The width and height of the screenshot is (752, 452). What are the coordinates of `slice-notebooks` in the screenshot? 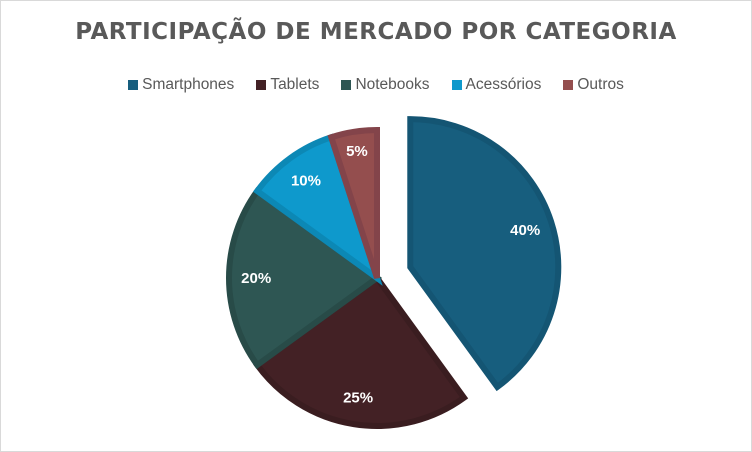 It's located at (304, 278).